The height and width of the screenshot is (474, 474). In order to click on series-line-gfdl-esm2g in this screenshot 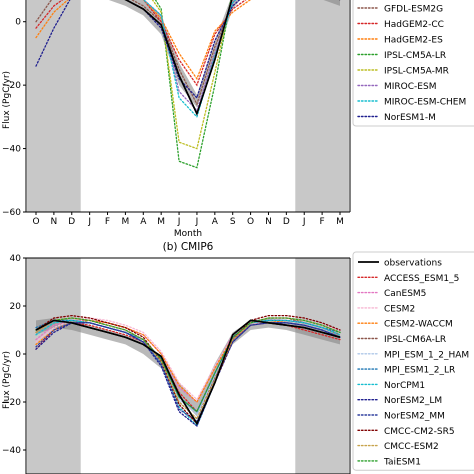, I will do `click(188, 53)`.